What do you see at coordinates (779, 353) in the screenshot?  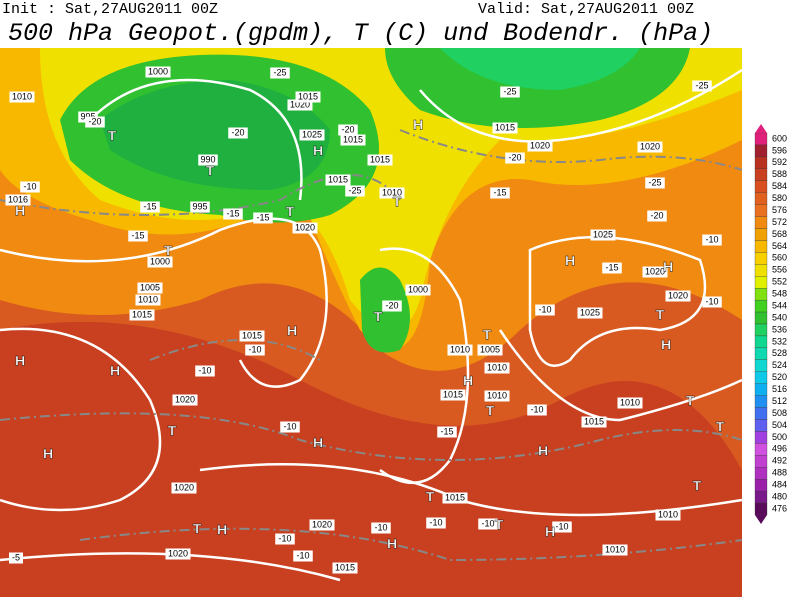 I see `colorbar-label: 528` at bounding box center [779, 353].